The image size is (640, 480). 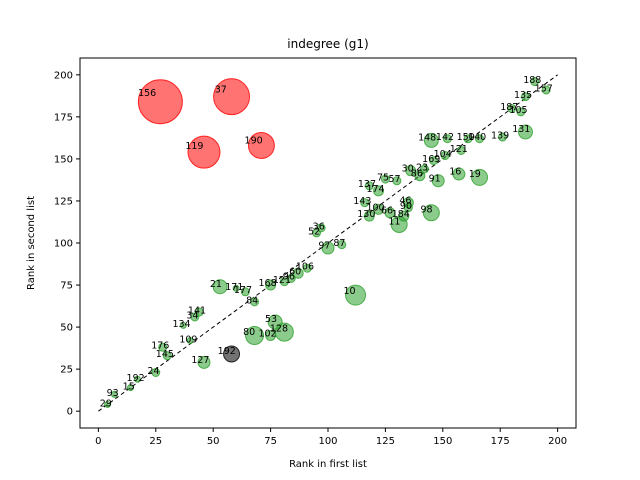 I want to click on point-label: 11, so click(x=394, y=221).